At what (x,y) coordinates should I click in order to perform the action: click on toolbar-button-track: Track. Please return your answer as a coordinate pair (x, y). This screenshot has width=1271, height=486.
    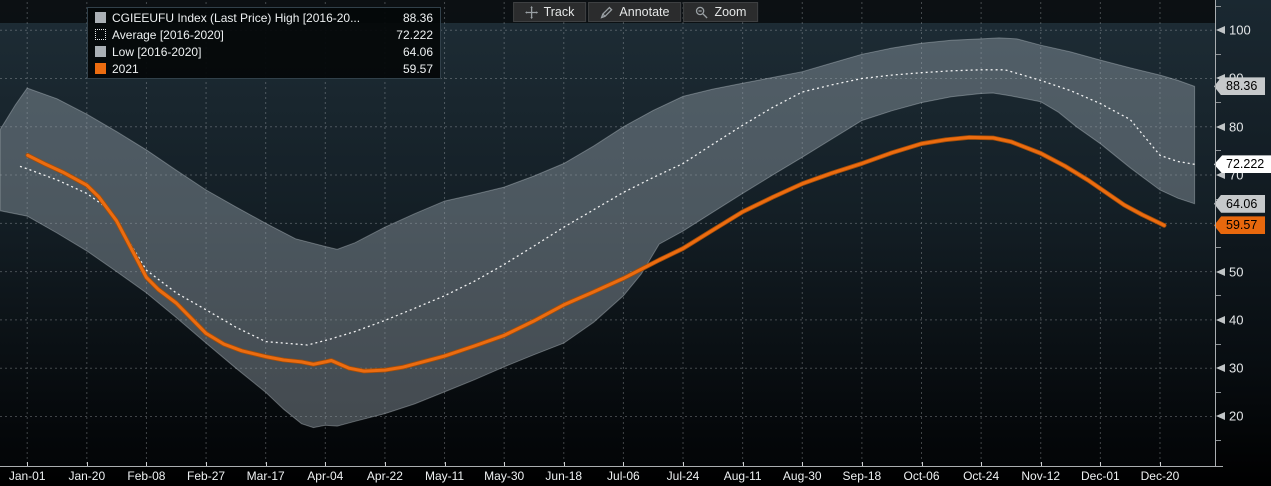
    Looking at the image, I should click on (549, 12).